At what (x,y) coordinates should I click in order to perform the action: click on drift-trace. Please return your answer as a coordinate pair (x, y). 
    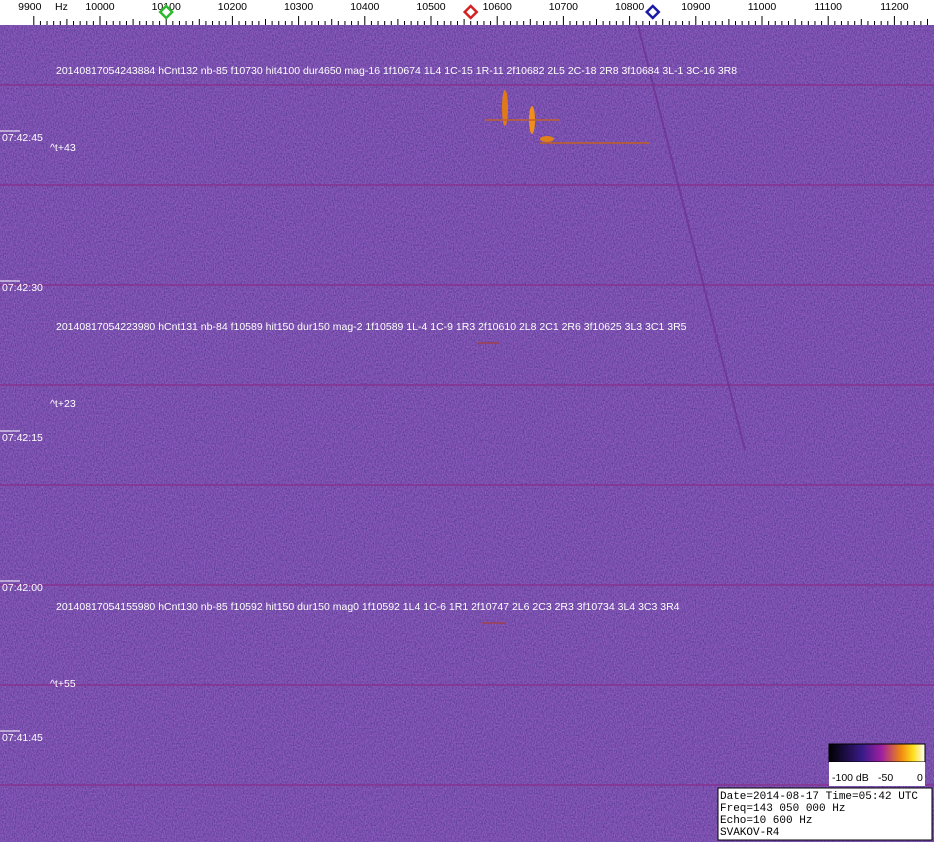
    Looking at the image, I should click on (691, 237).